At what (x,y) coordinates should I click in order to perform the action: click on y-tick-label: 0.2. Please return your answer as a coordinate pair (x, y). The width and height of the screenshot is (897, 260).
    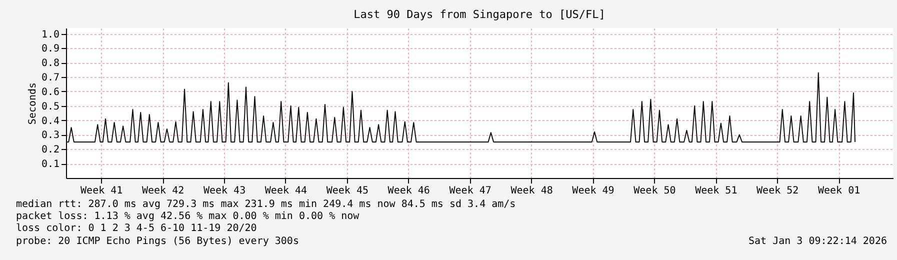
    Looking at the image, I should click on (50, 150).